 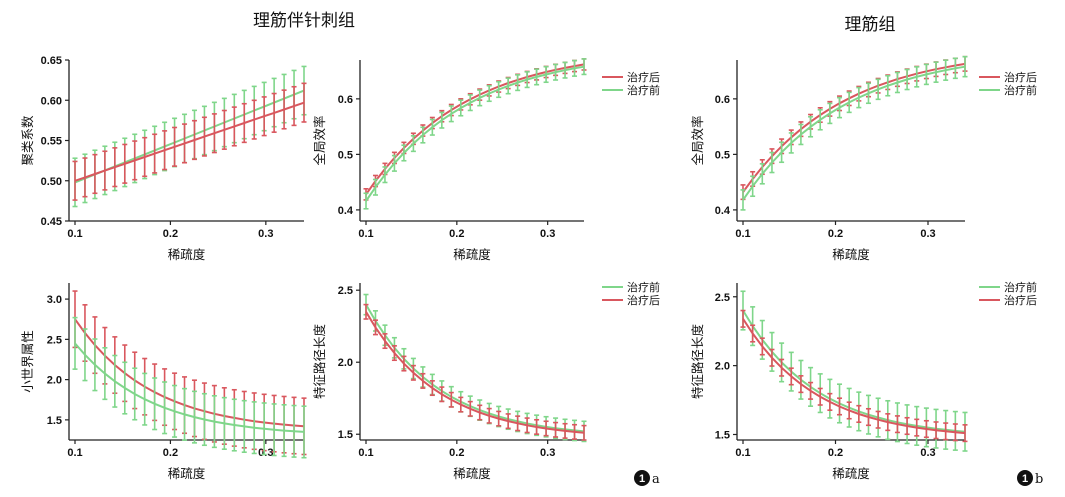 What do you see at coordinates (1030, 478) in the screenshot?
I see `panel-tag-b: 1 b` at bounding box center [1030, 478].